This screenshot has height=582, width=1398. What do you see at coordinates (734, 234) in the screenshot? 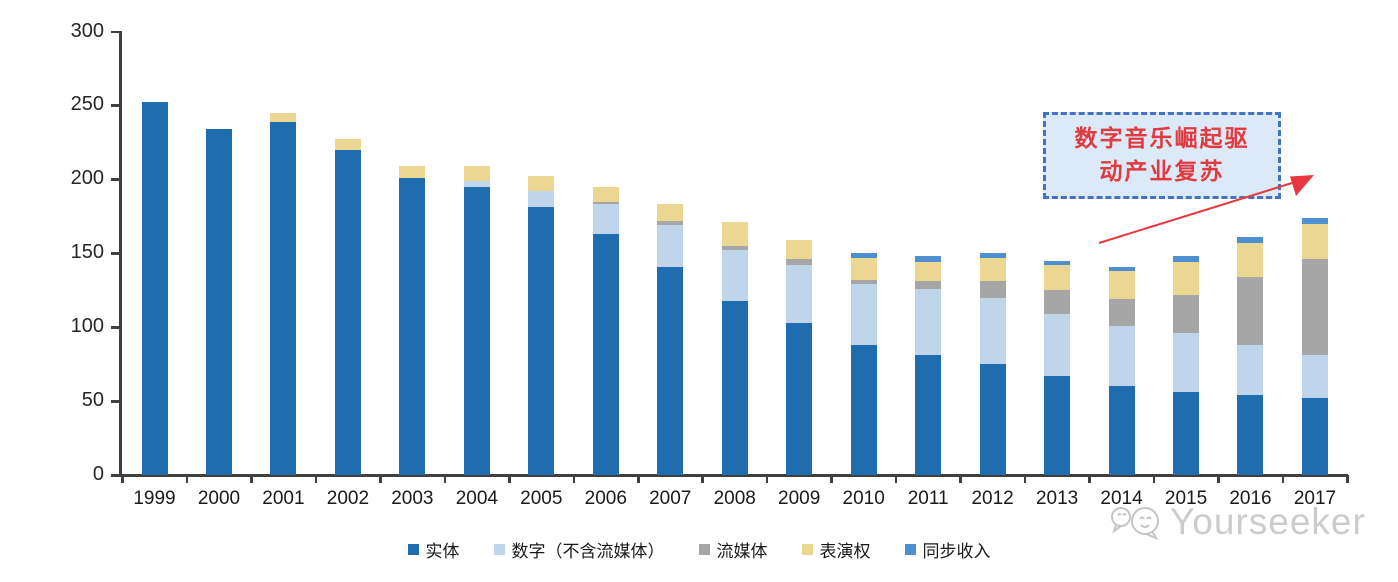
I see `bar-segment-表演权-2008` at bounding box center [734, 234].